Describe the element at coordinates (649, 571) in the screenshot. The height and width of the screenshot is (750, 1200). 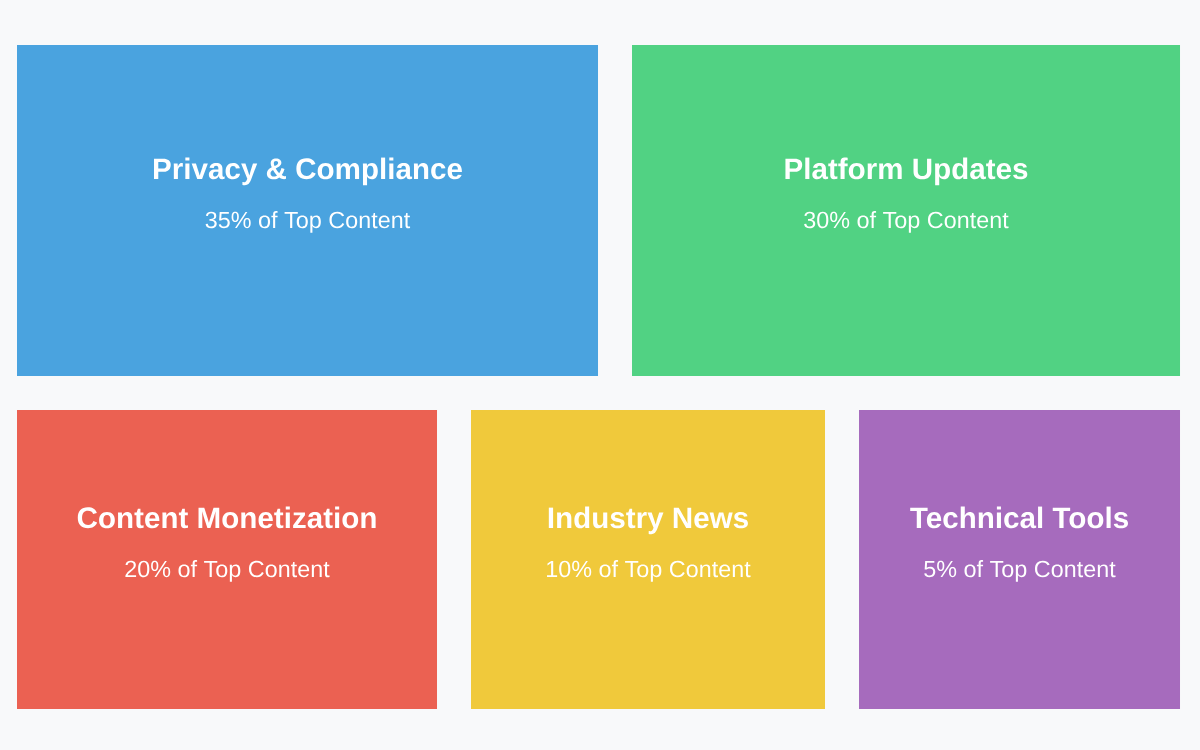
I see `data-label: 10% of Top Content` at that location.